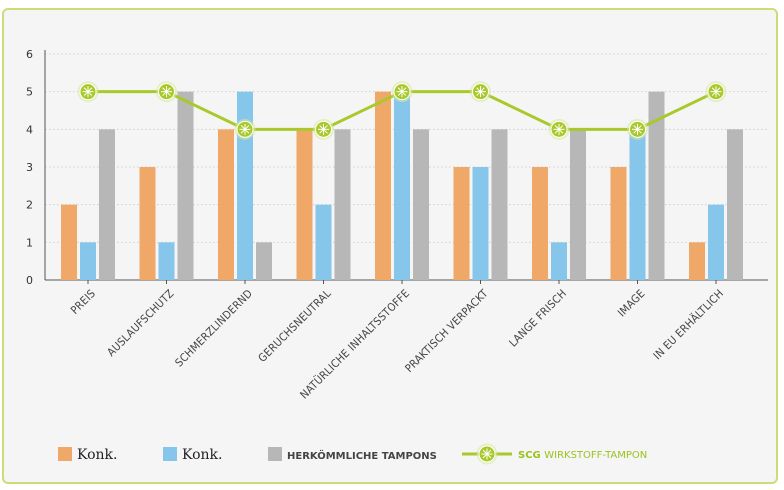 The height and width of the screenshot is (490, 784). I want to click on x-tick-label: LANGE FRISCH, so click(538, 318).